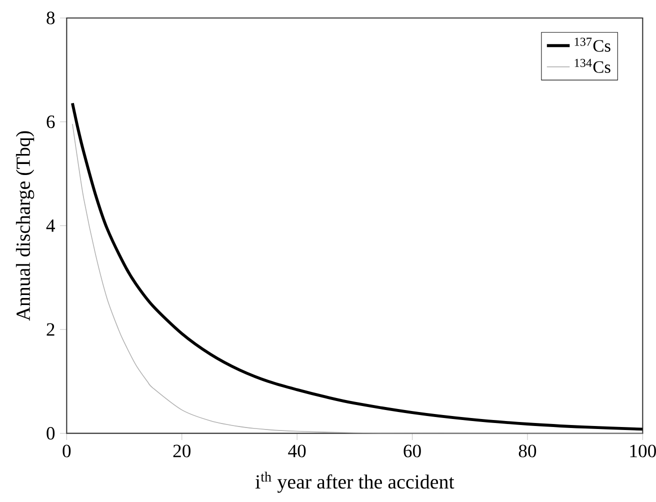 This screenshot has width=656, height=502. Describe the element at coordinates (50, 329) in the screenshot. I see `y-tick-label: 2` at that location.